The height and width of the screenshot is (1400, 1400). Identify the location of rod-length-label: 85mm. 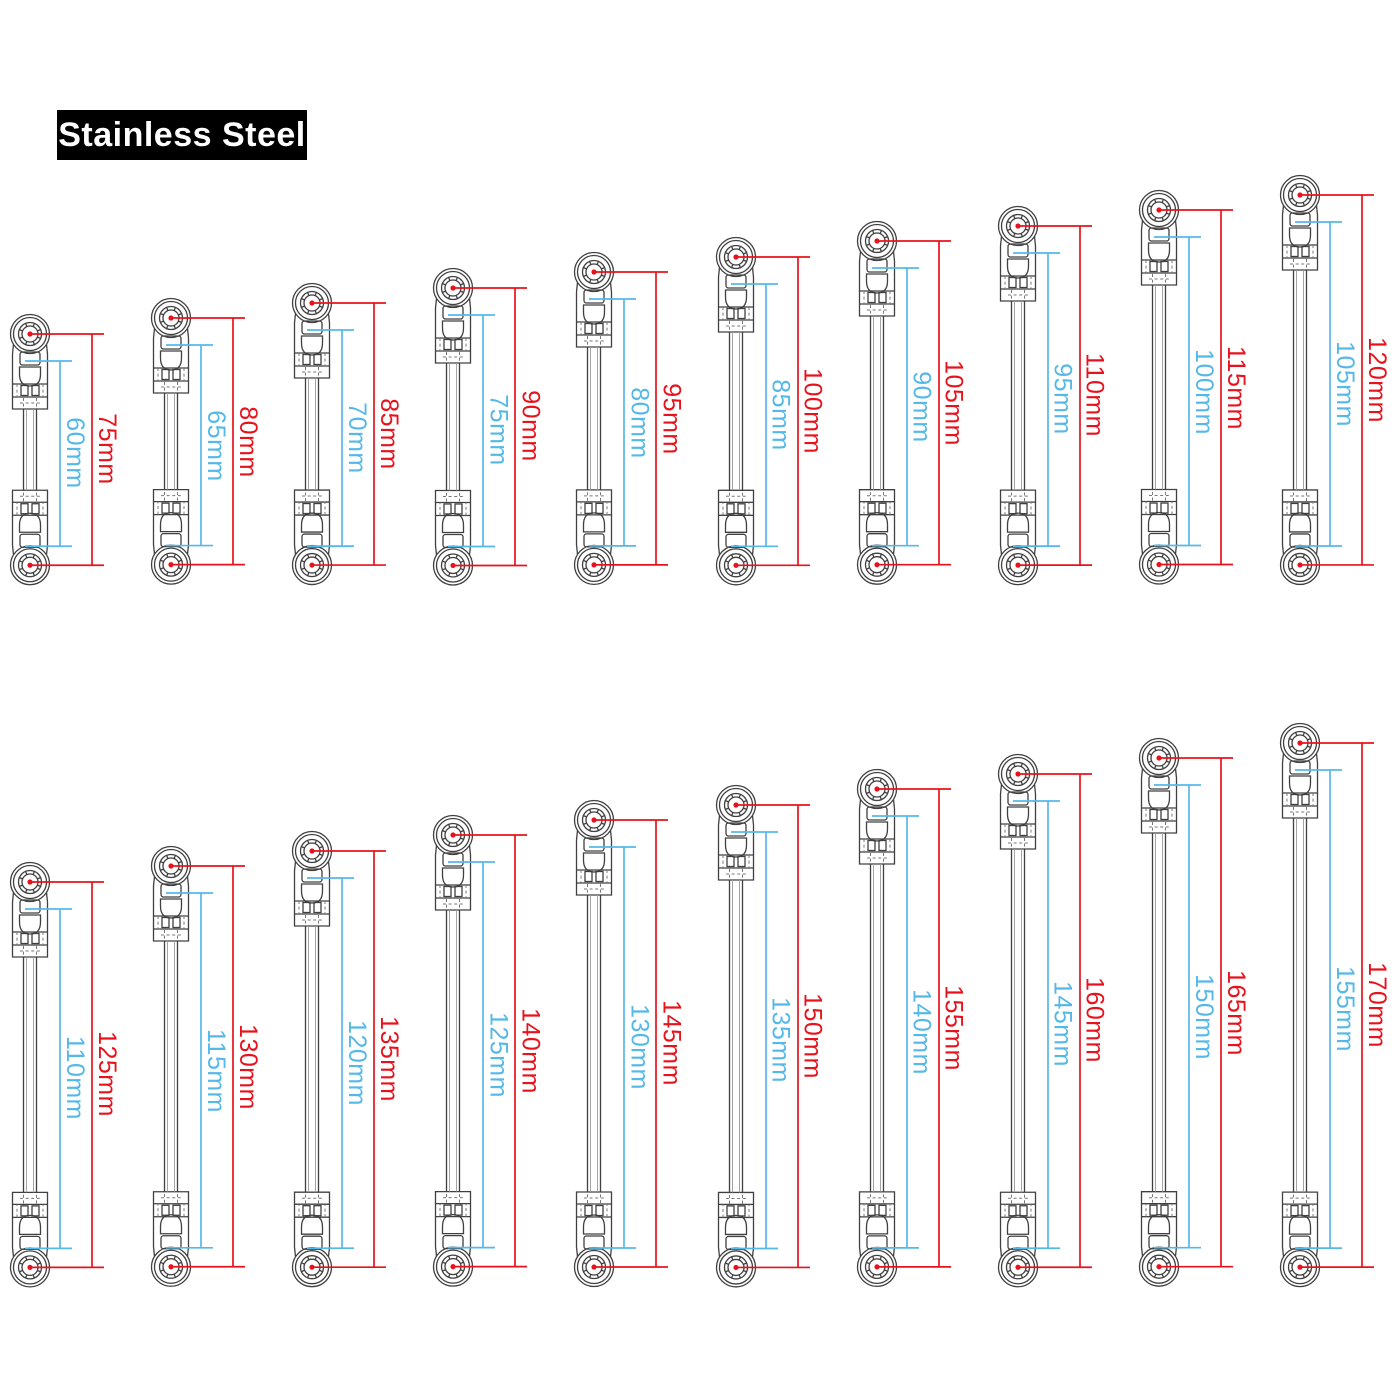
(780, 415).